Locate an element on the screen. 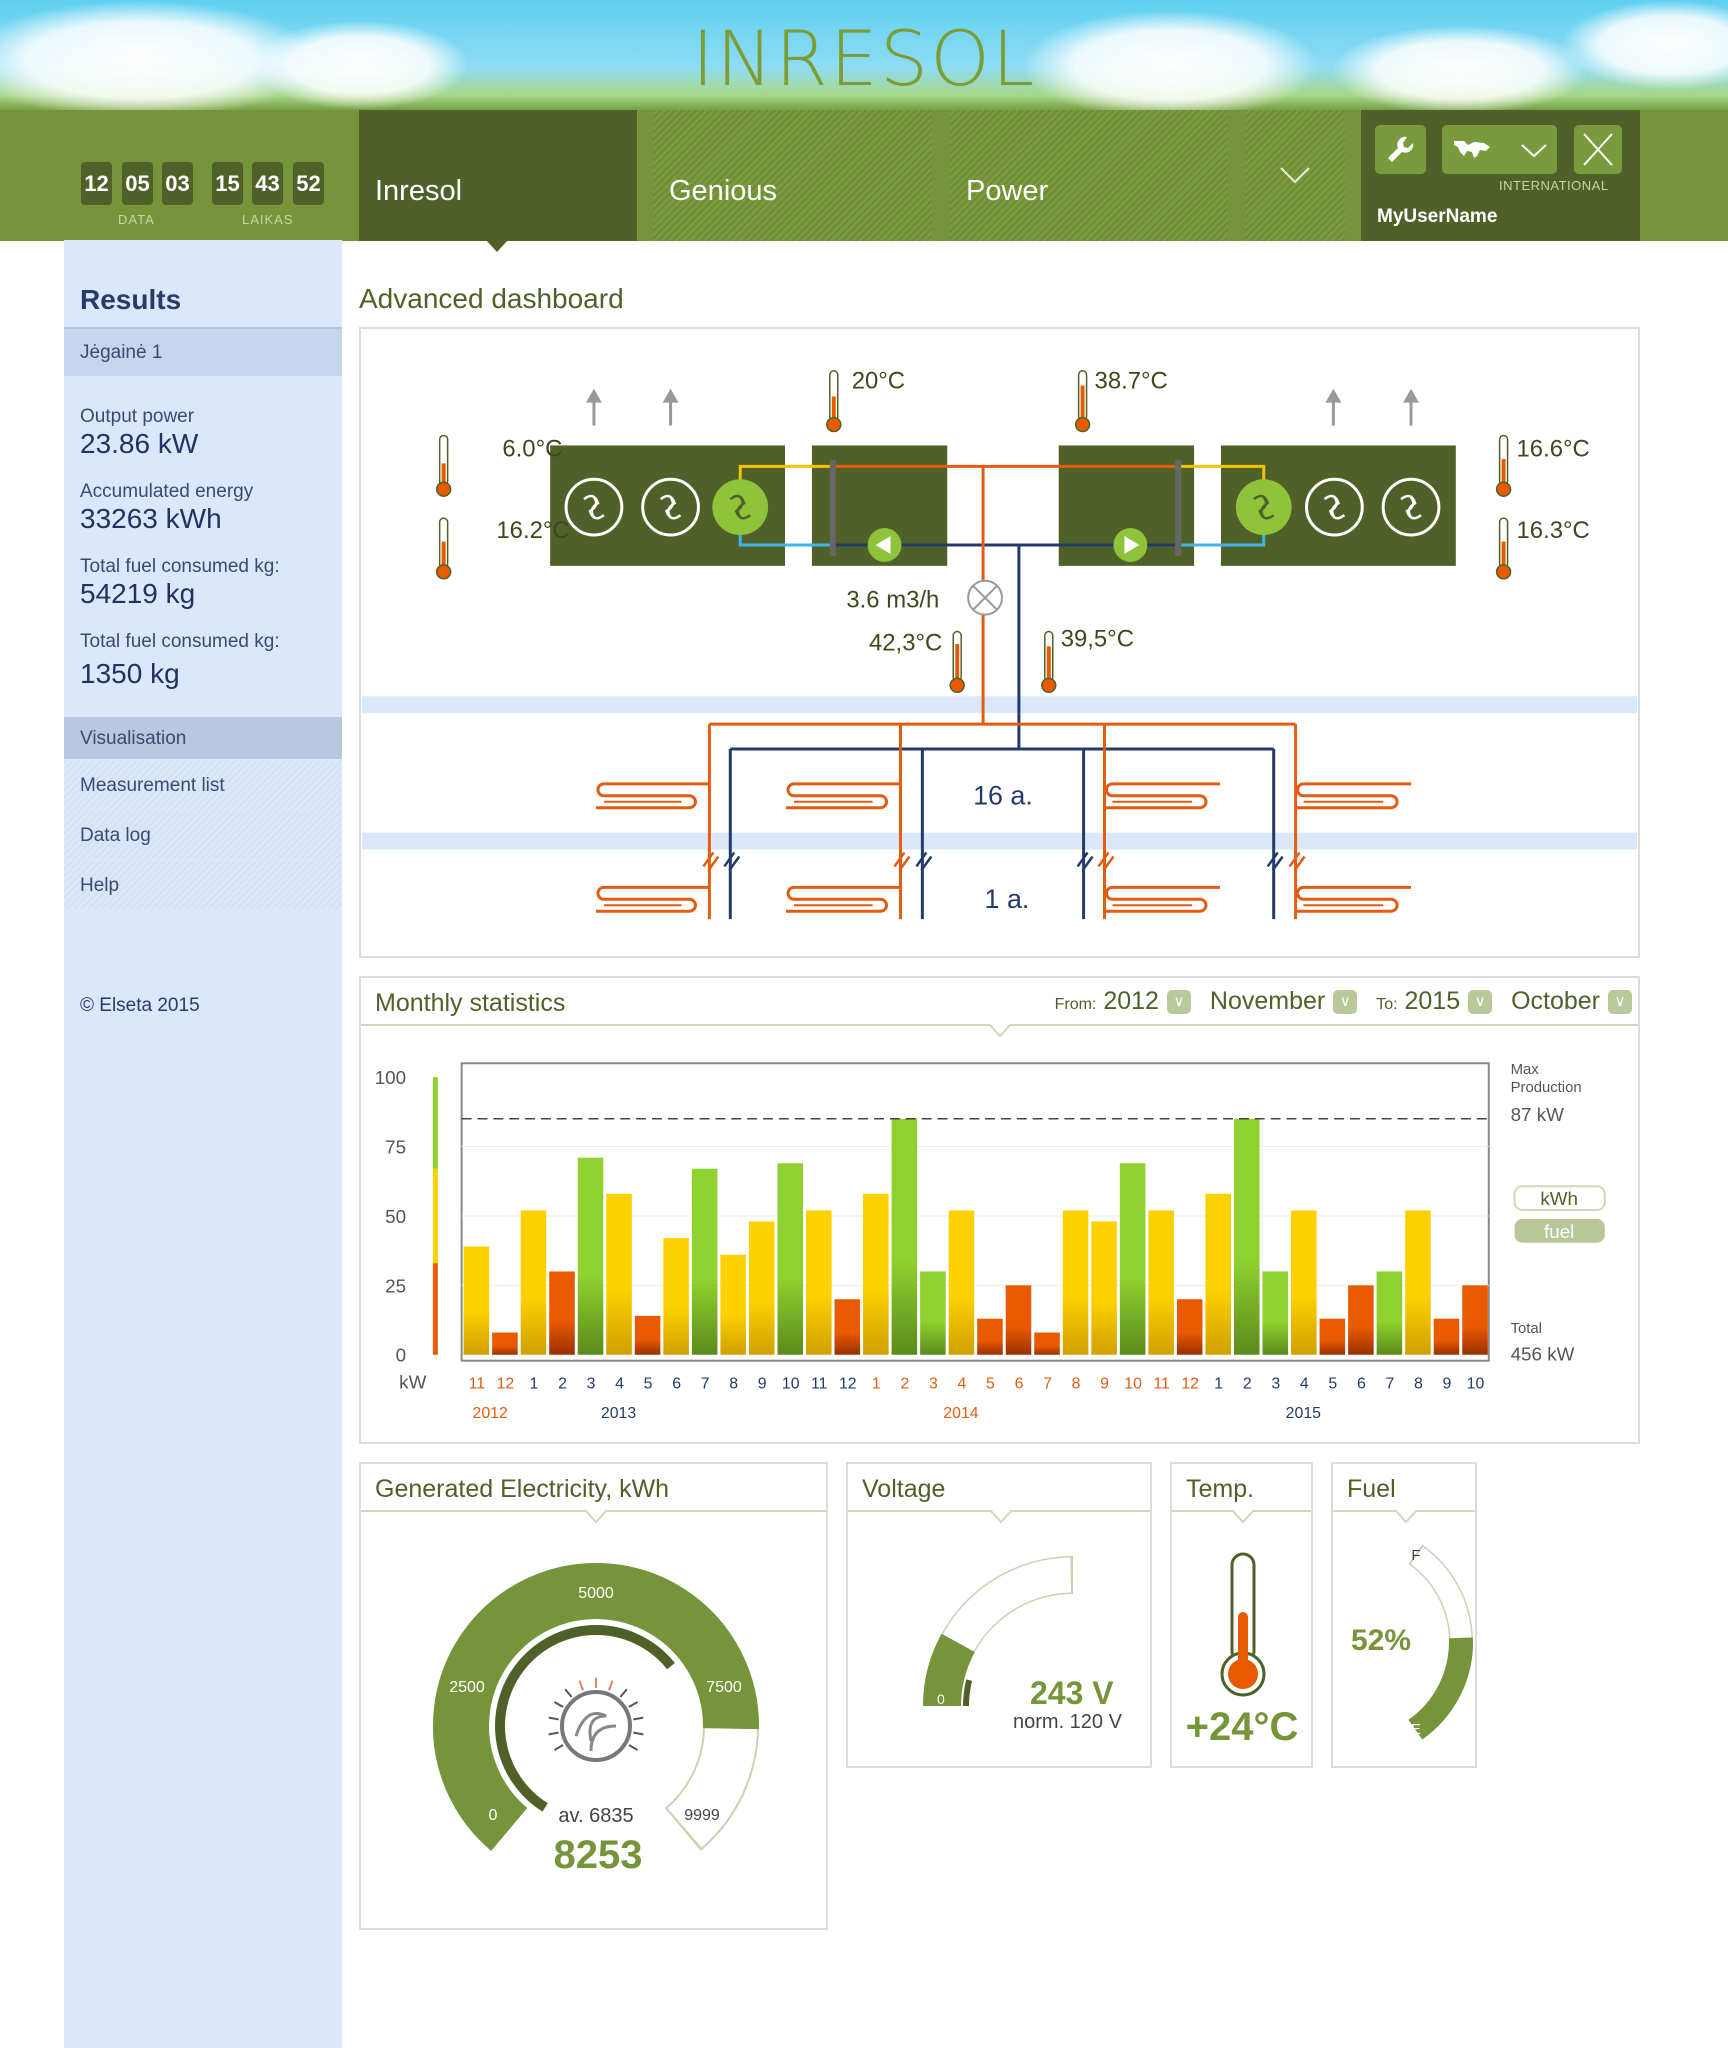 This screenshot has width=1728, height=2048. page-title: Advanced dashboard is located at coordinates (491, 298).